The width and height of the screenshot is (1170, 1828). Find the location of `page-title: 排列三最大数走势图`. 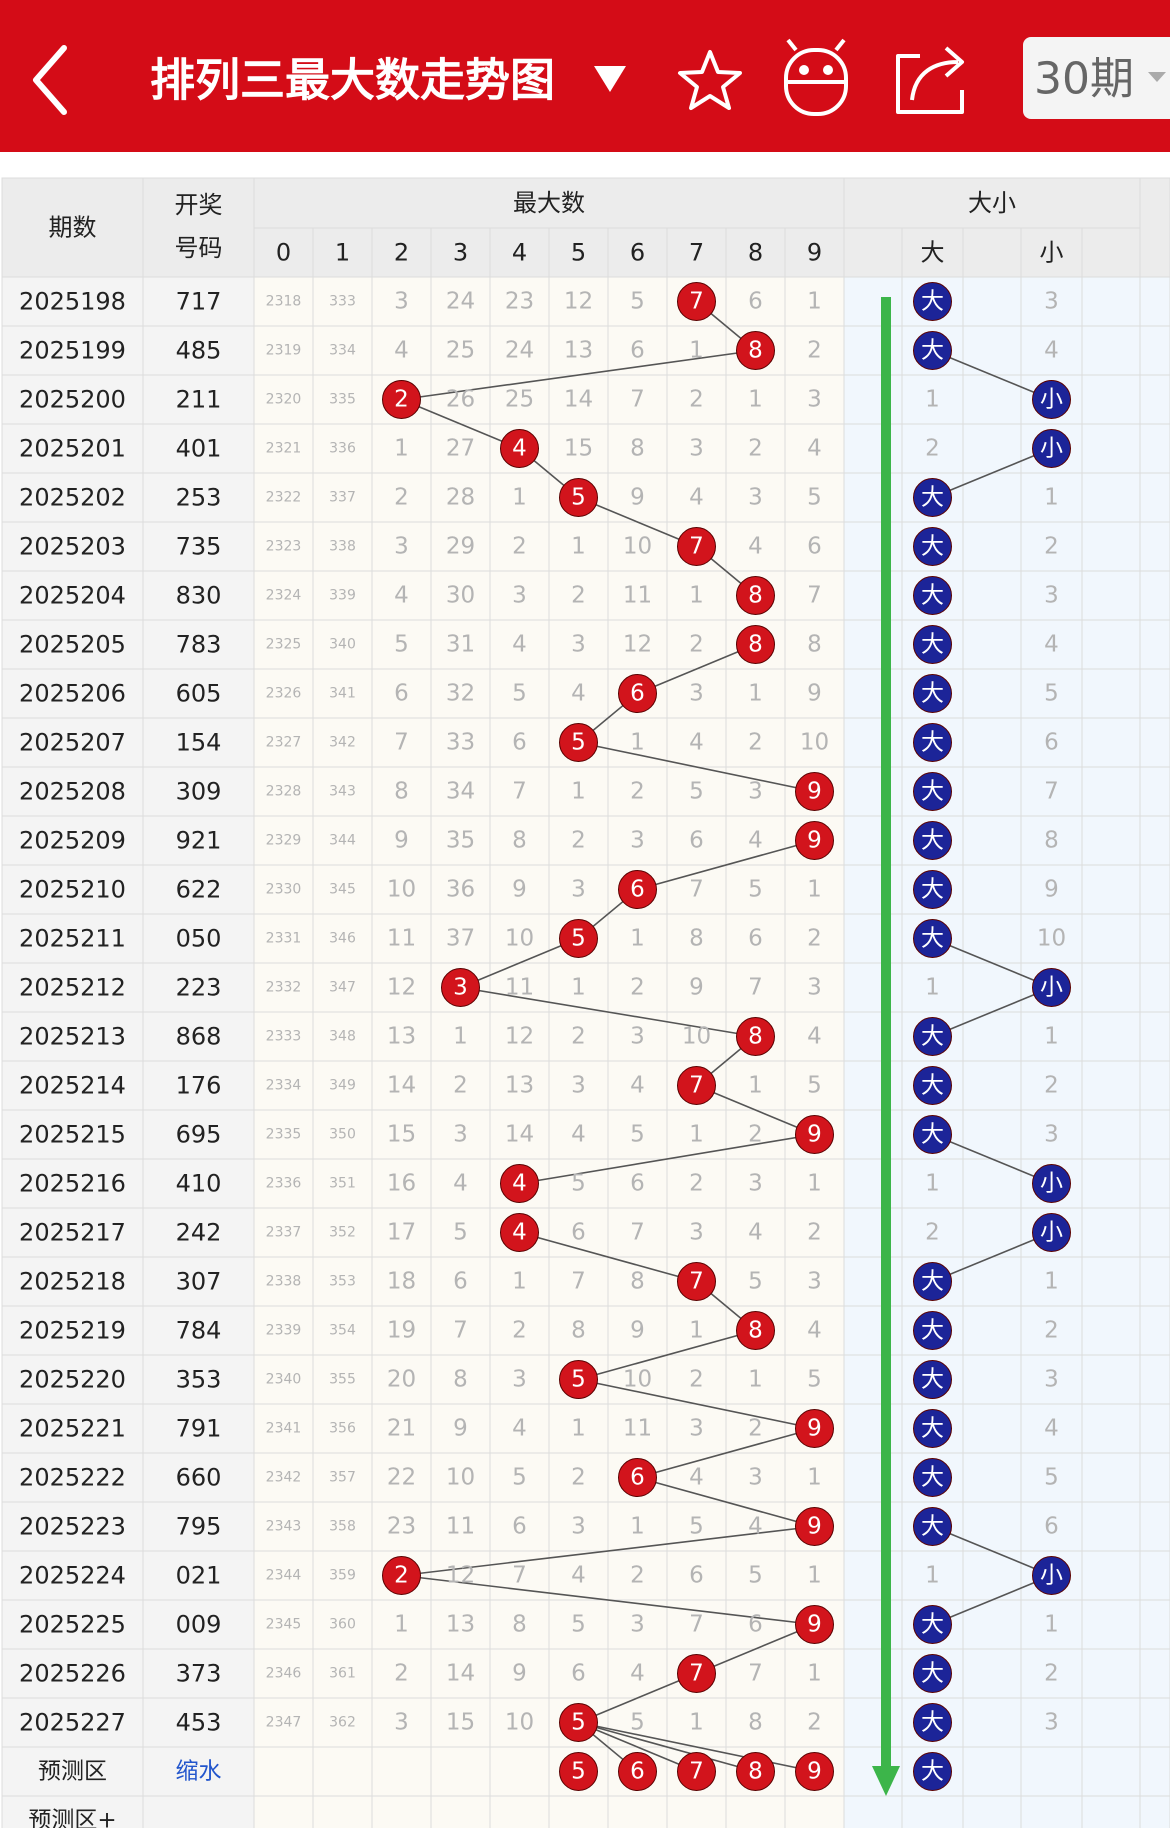

page-title: 排列三最大数走势图 is located at coordinates (352, 80).